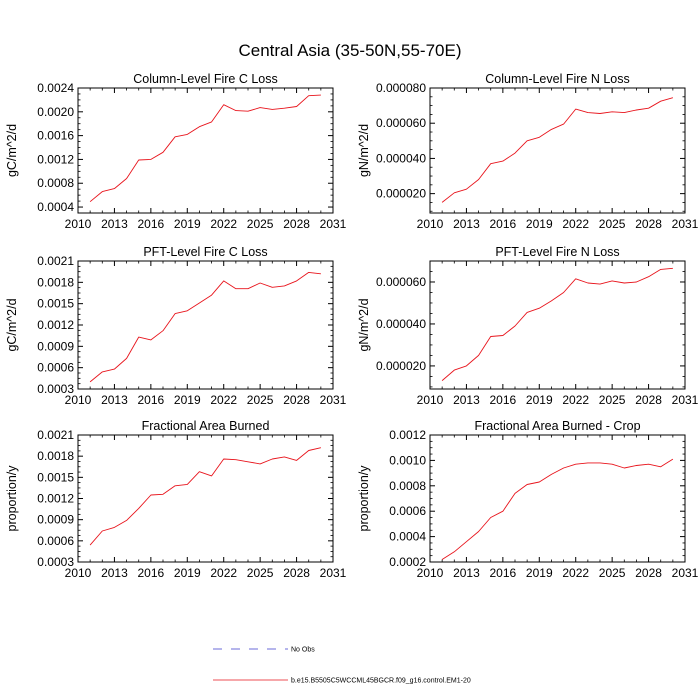 The height and width of the screenshot is (700, 700). Describe the element at coordinates (55, 112) in the screenshot. I see `y-tick-label: 0.0020` at that location.